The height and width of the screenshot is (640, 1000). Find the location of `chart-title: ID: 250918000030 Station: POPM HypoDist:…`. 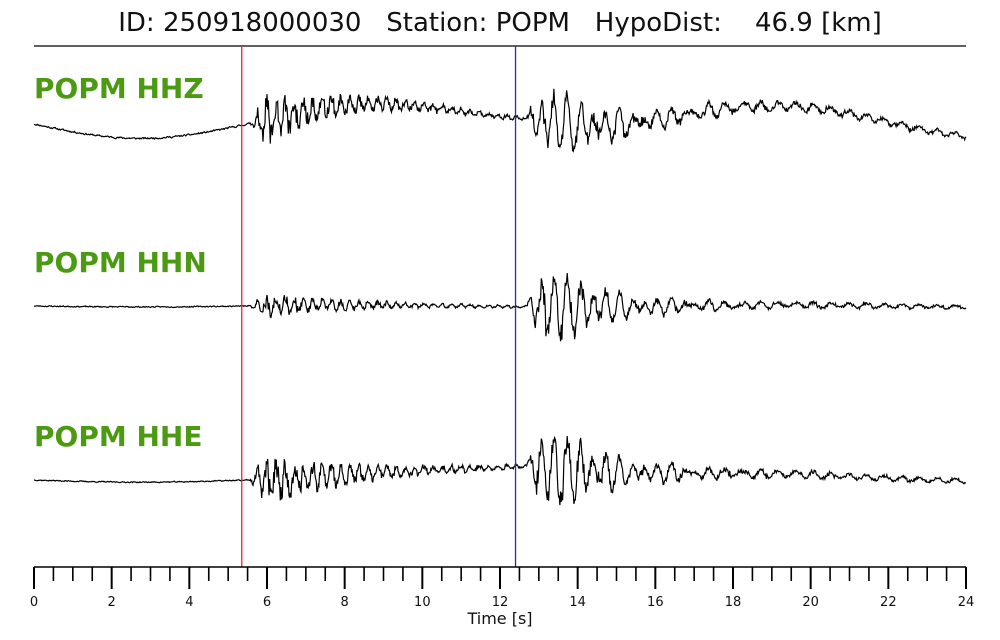

chart-title: ID: 250918000030 Station: POPM HypoDist:… is located at coordinates (500, 23).